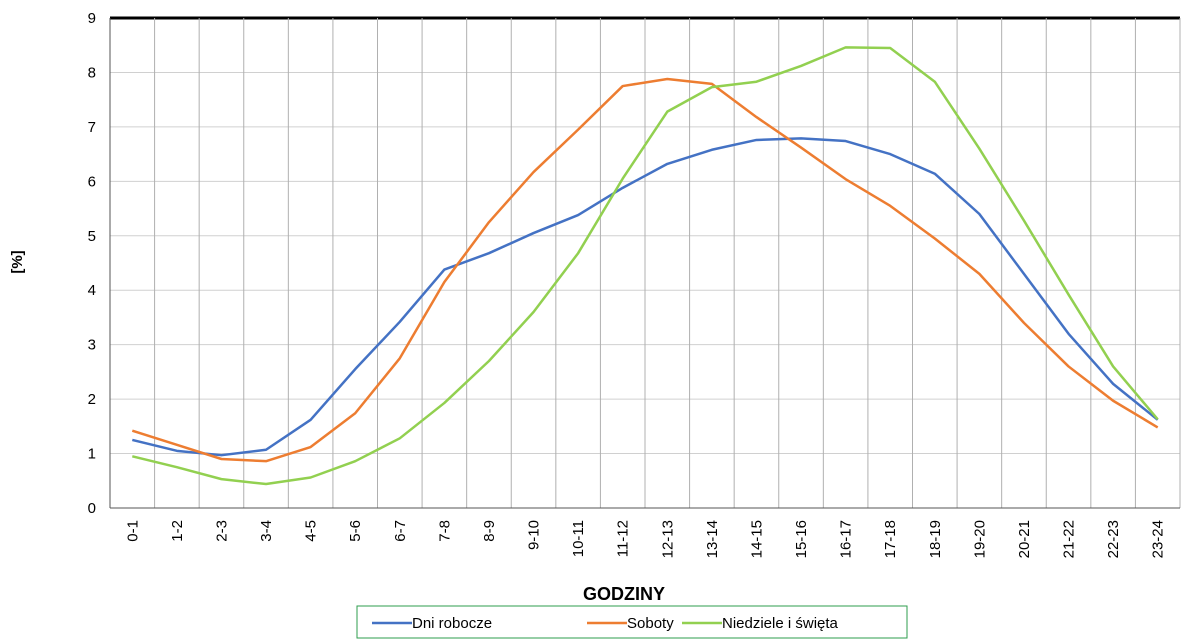 Image resolution: width=1195 pixels, height=644 pixels. I want to click on x-tick-label: 21-22, so click(1069, 539).